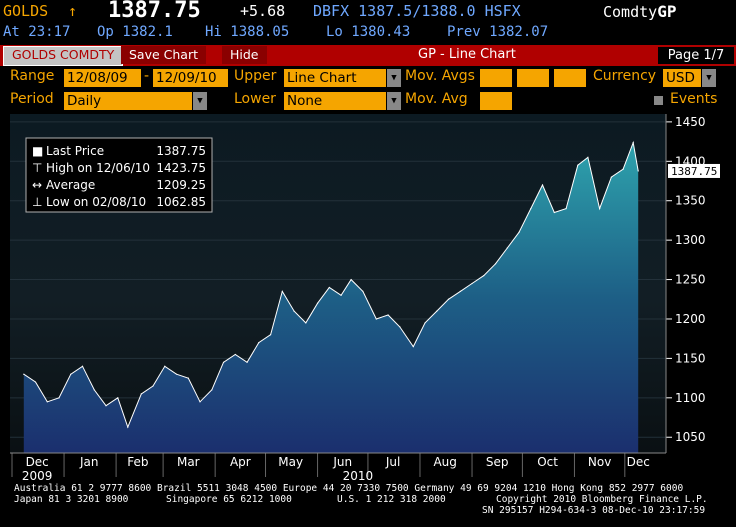 This screenshot has width=736, height=527. What do you see at coordinates (89, 462) in the screenshot?
I see `x-tick-label: Jan` at bounding box center [89, 462].